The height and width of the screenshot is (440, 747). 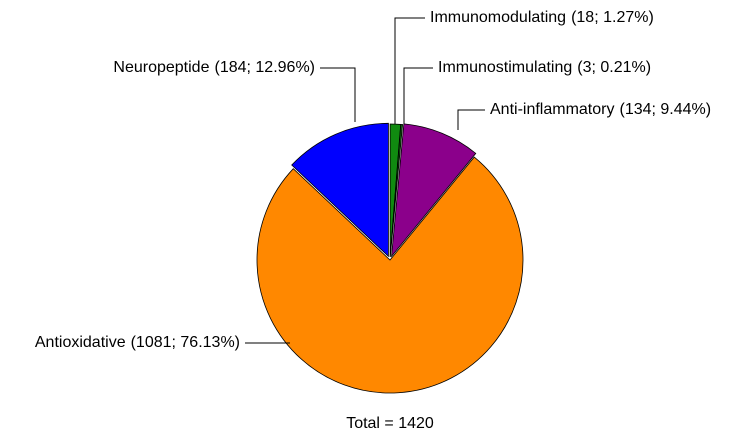 I want to click on slice-label: Immunostimulating (3; 0.21%), so click(x=544, y=67).